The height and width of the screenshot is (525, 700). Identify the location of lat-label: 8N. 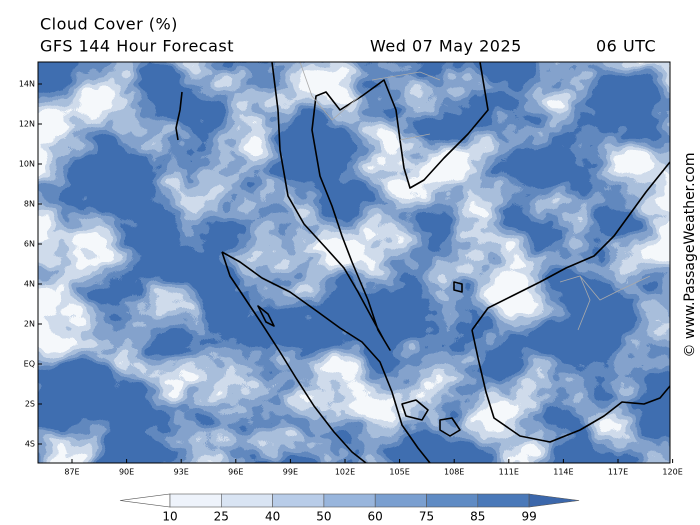
(29, 204).